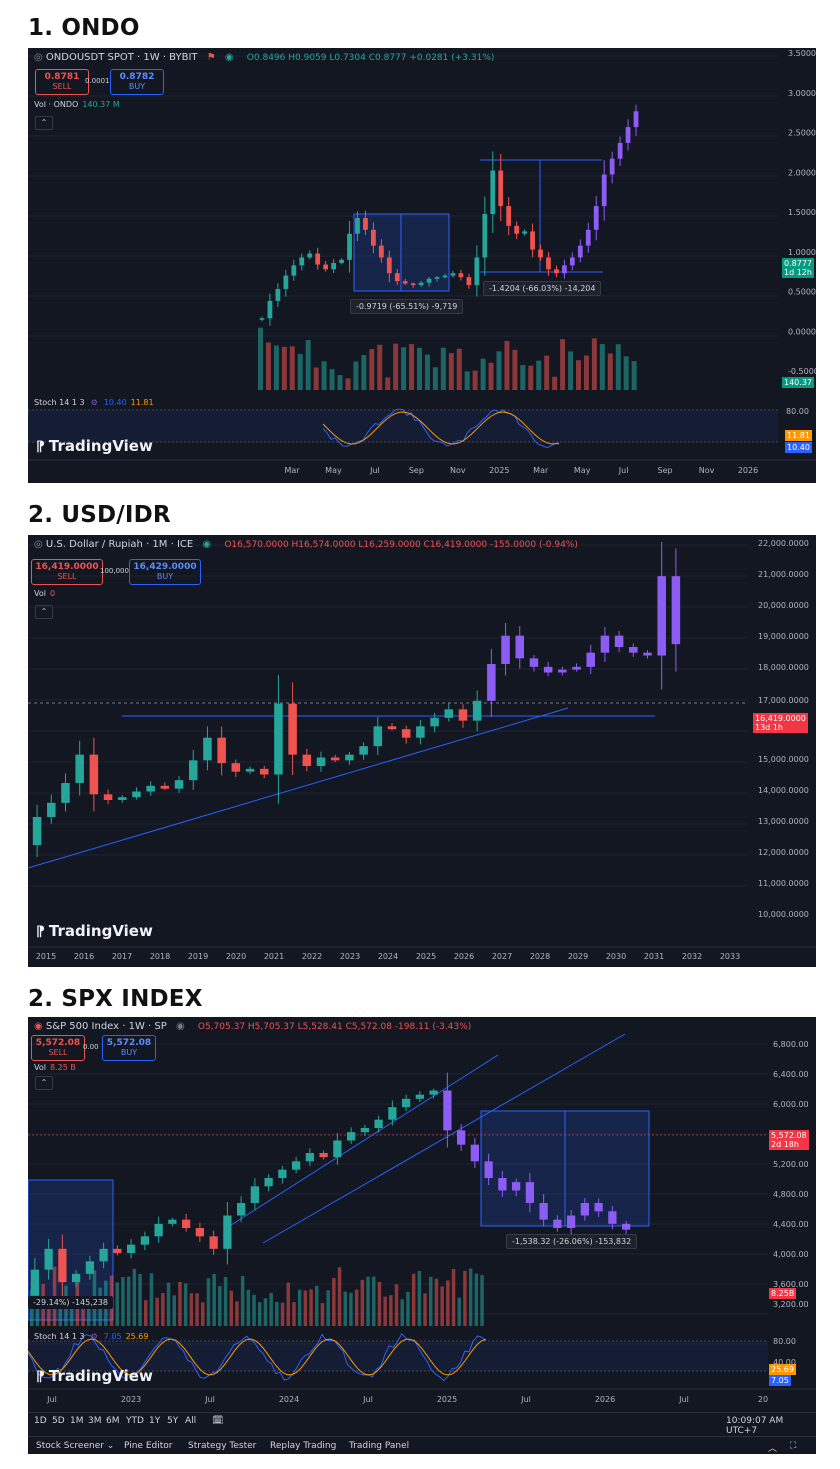  I want to click on price-axis-label: 15,000.0000, so click(783, 759).